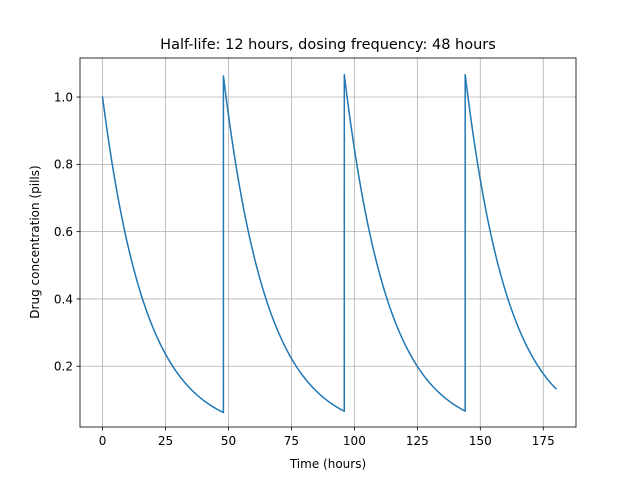  I want to click on x-tick-label: 75, so click(291, 441).